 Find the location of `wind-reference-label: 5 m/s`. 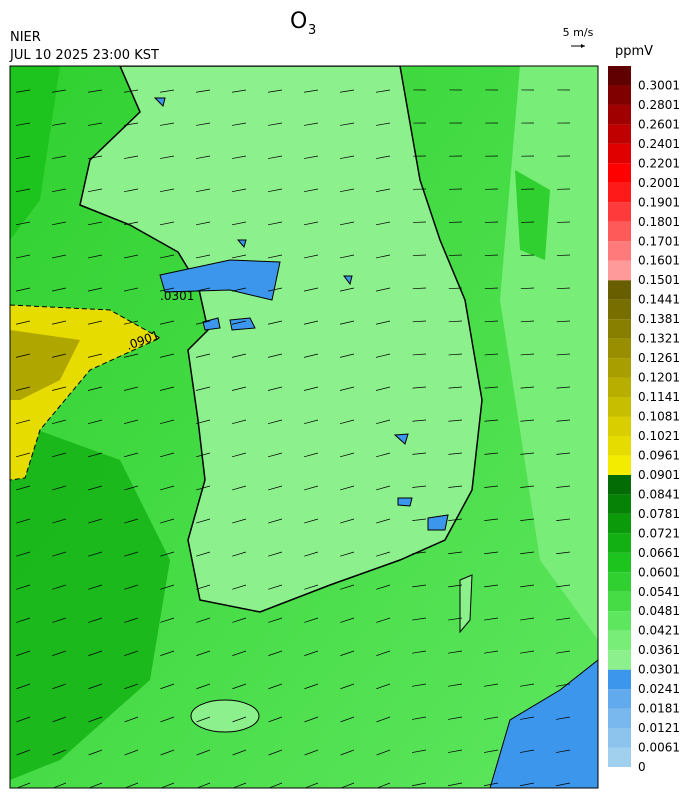

wind-reference-label: 5 m/s is located at coordinates (578, 32).